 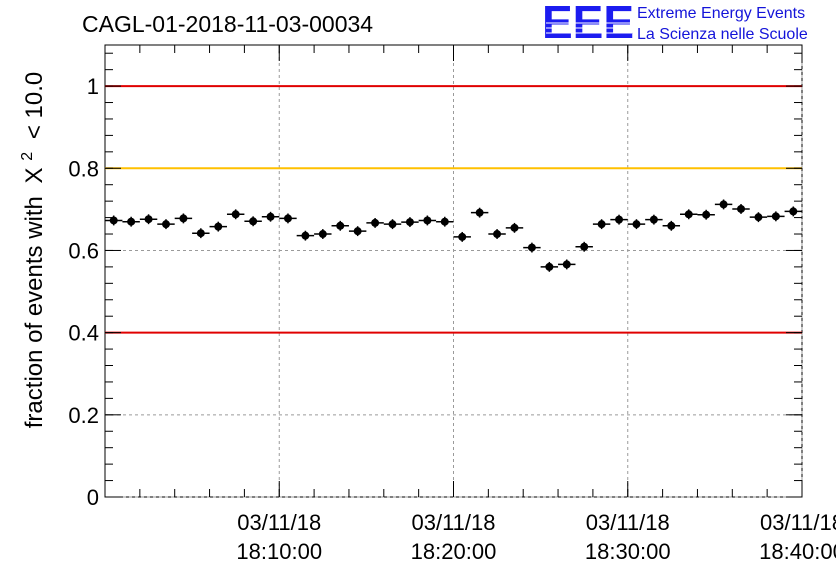 I want to click on eee-logo-line1: Extreme Energy Events, so click(x=721, y=13).